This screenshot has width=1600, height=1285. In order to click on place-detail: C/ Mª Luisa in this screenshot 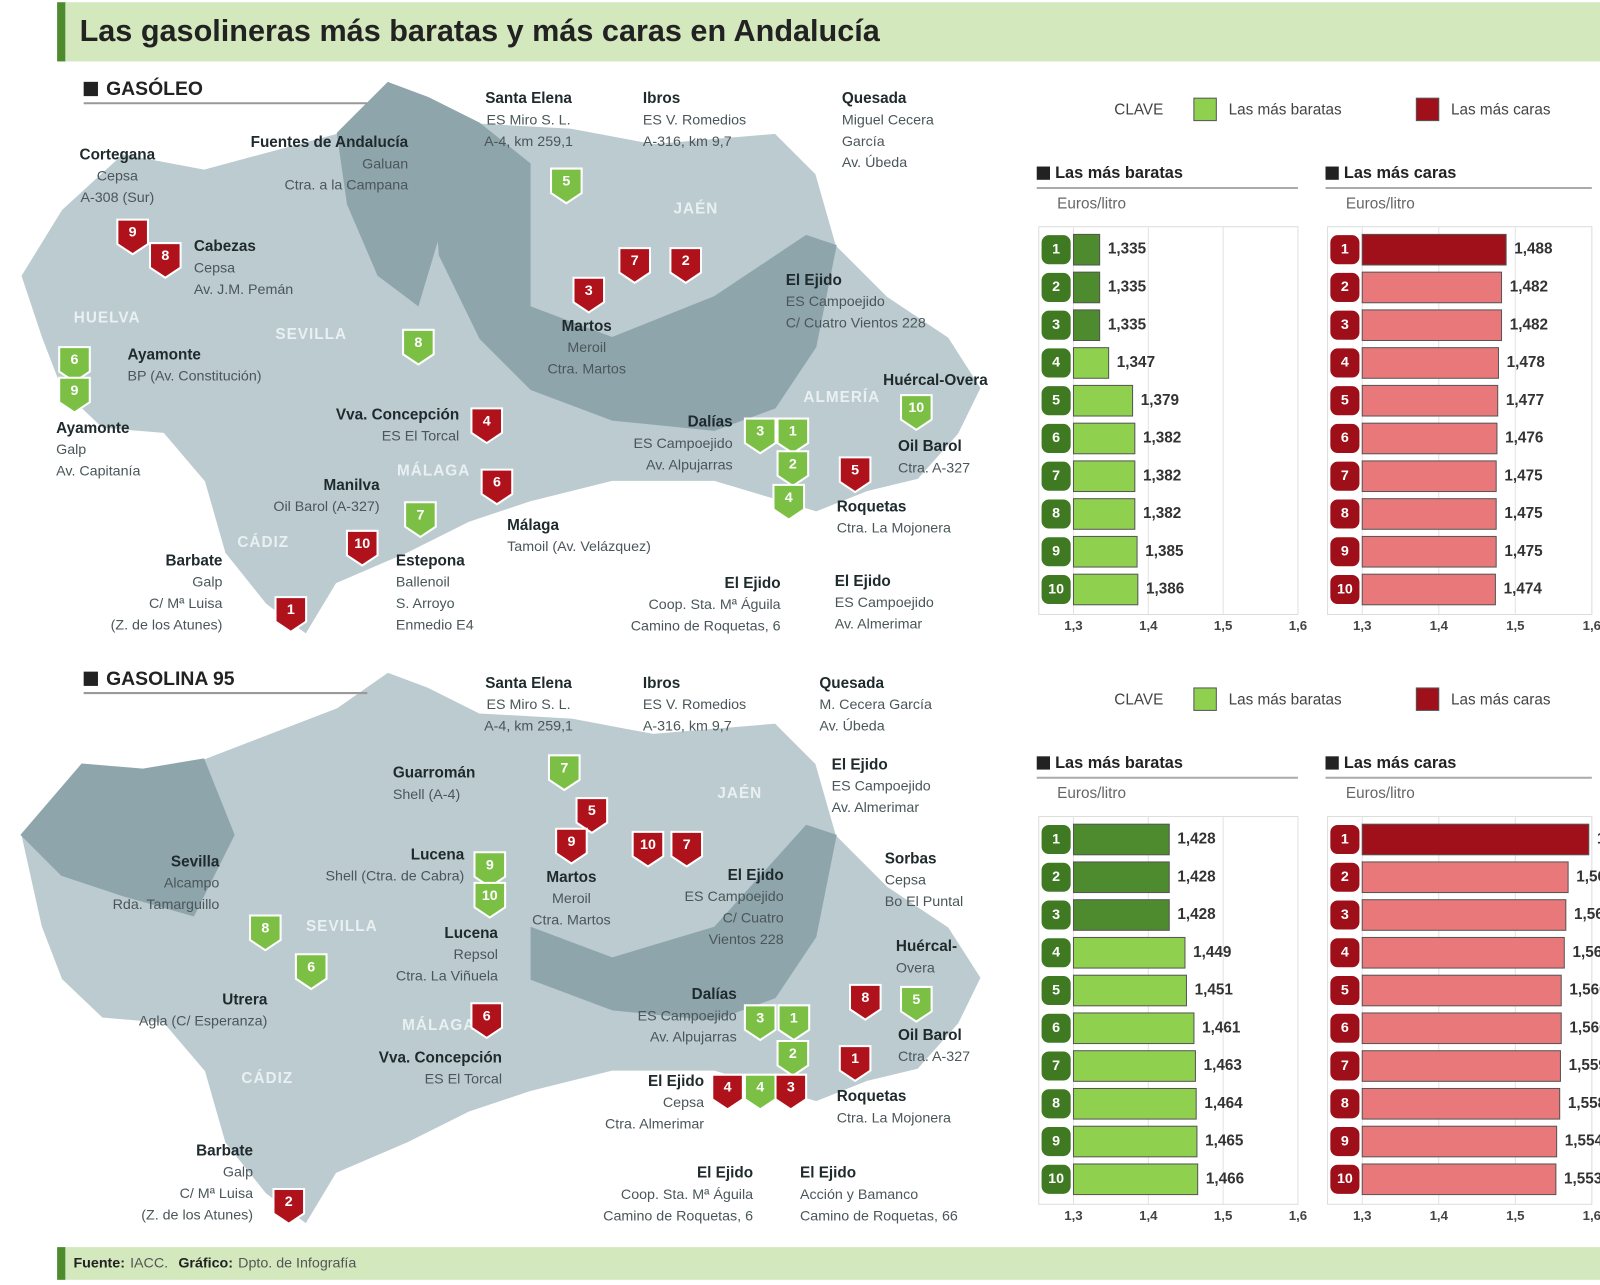, I will do `click(217, 1194)`.